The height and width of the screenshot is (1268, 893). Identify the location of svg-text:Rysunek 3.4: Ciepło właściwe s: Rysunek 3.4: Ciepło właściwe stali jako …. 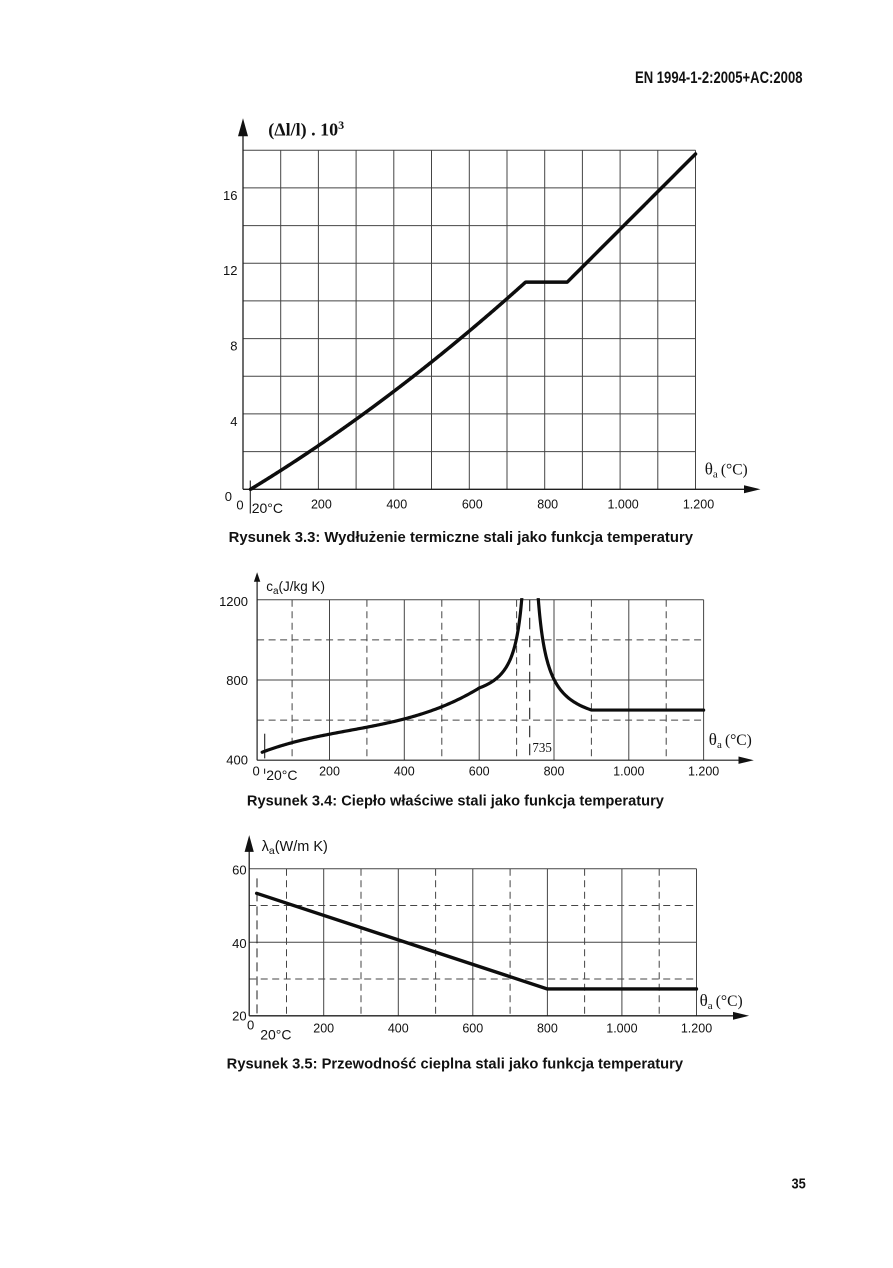
(455, 802).